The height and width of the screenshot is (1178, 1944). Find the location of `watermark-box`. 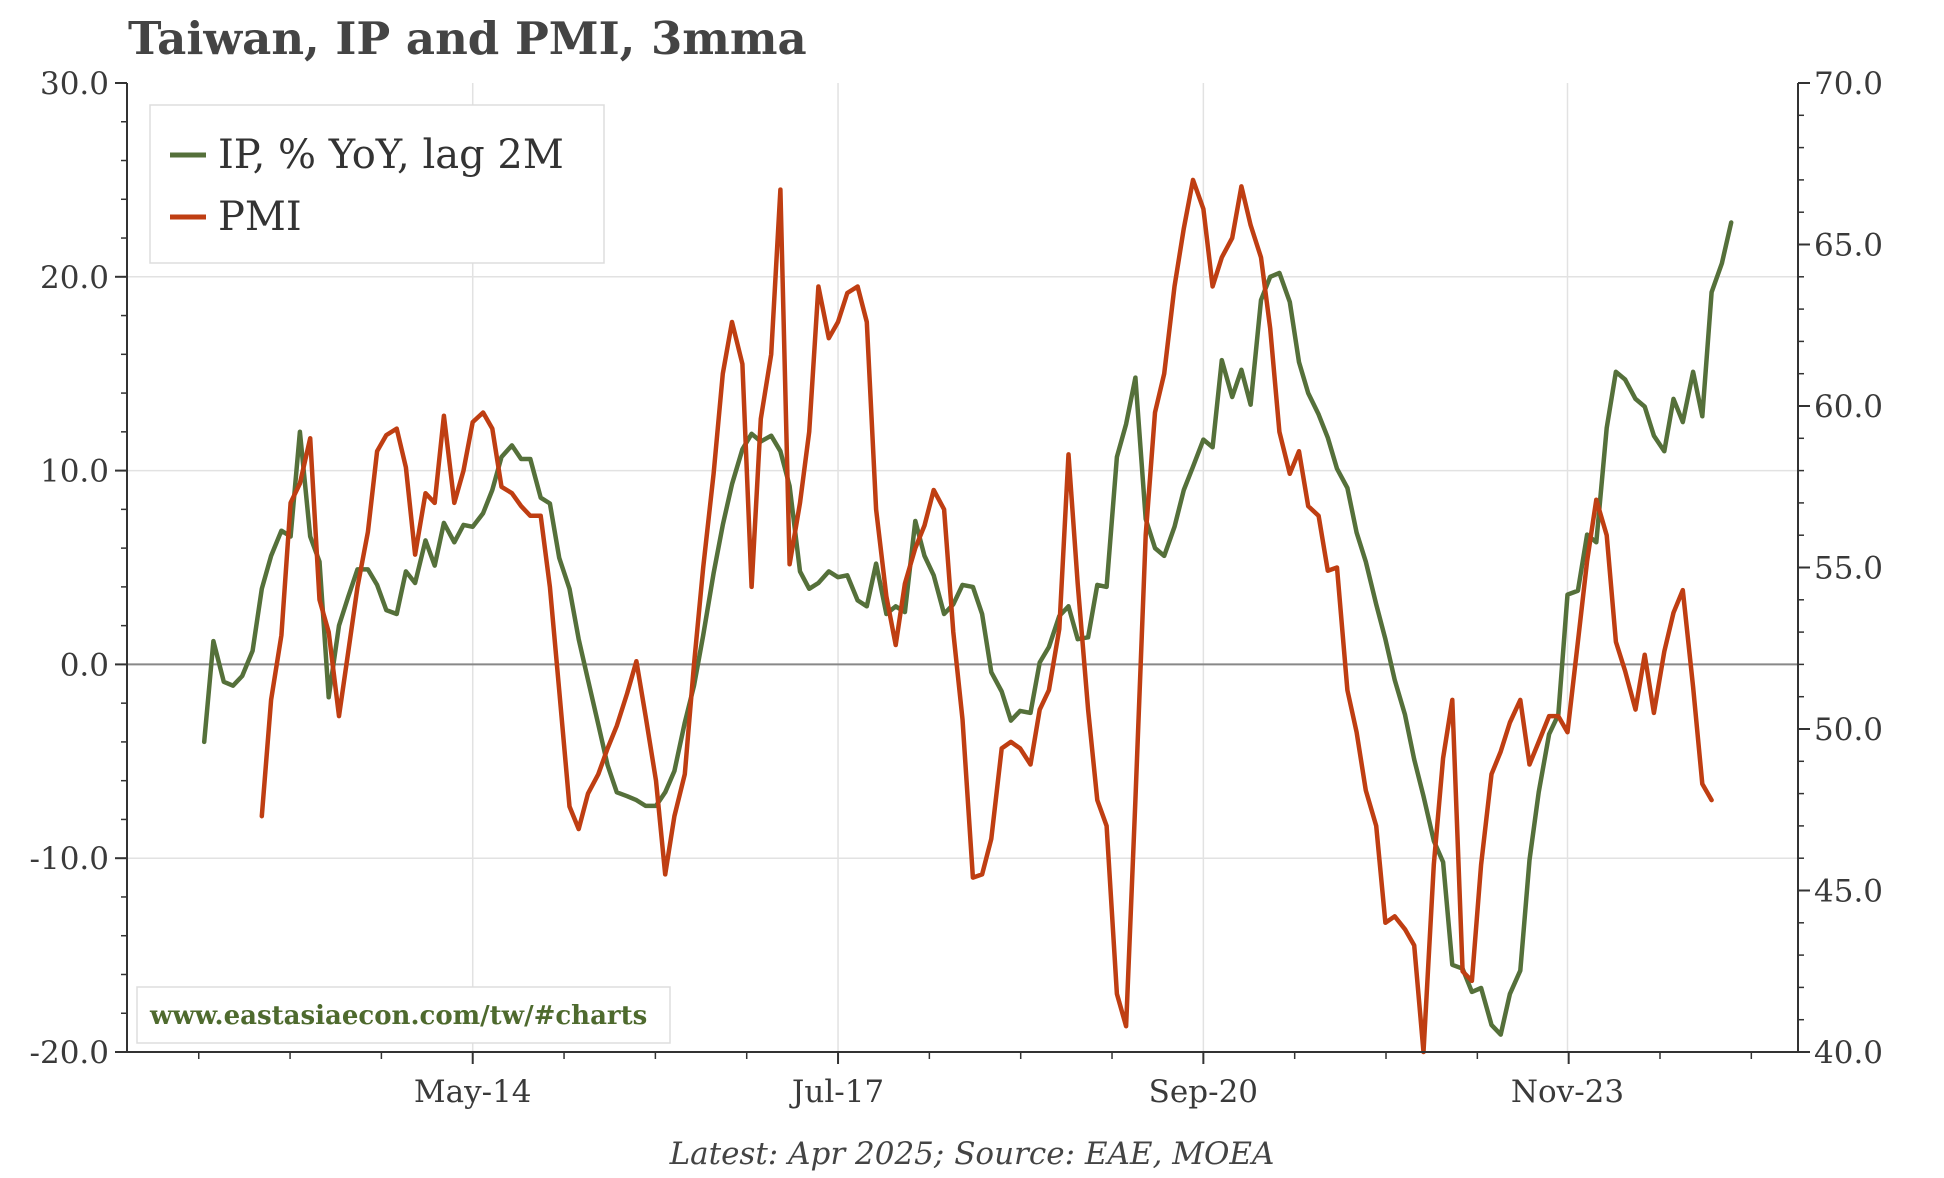

watermark-box is located at coordinates (403, 1015).